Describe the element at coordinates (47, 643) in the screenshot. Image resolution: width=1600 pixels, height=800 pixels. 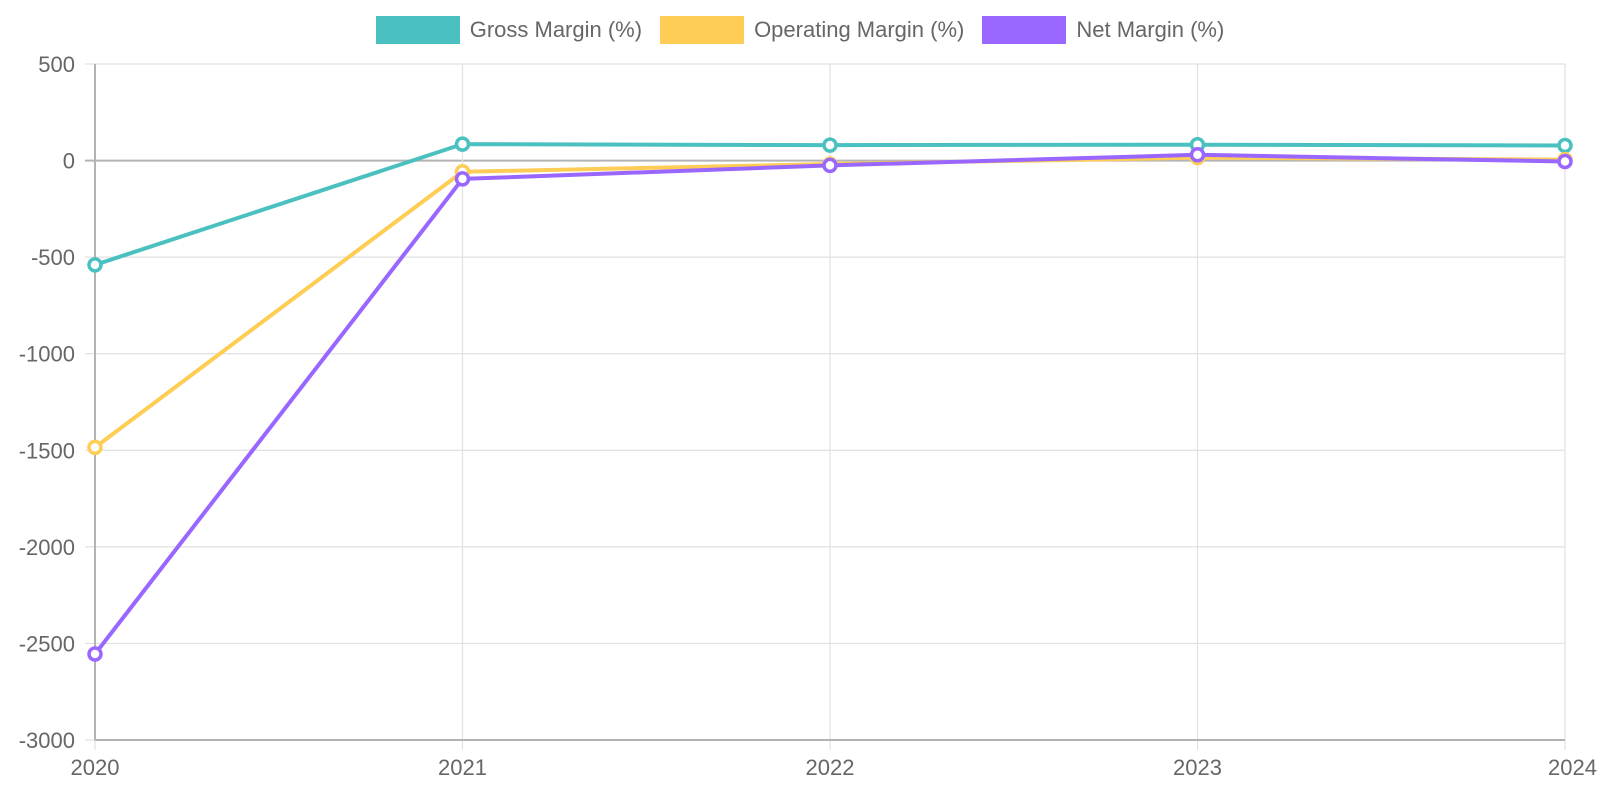
I see `y-tick-label: -2500` at that location.